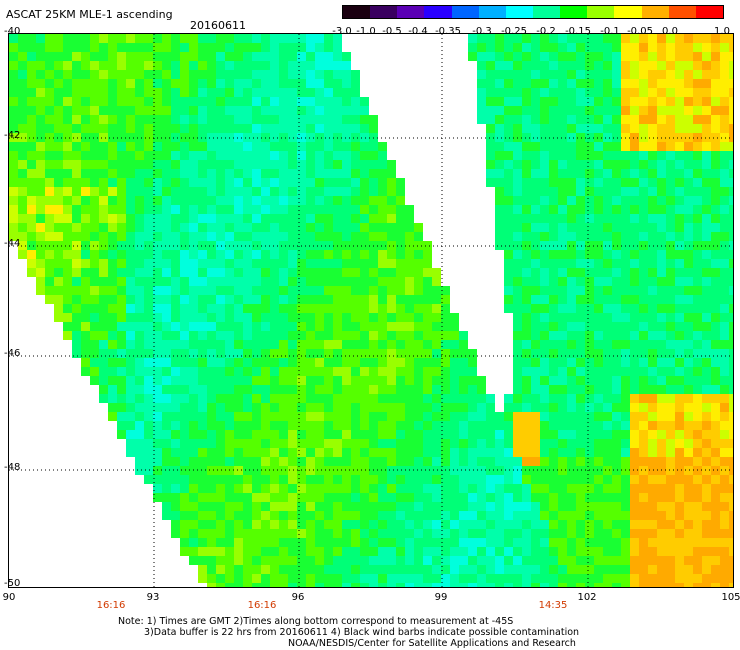 This screenshot has height=650, width=740. I want to click on color-scale-label: -0.15, so click(578, 31).